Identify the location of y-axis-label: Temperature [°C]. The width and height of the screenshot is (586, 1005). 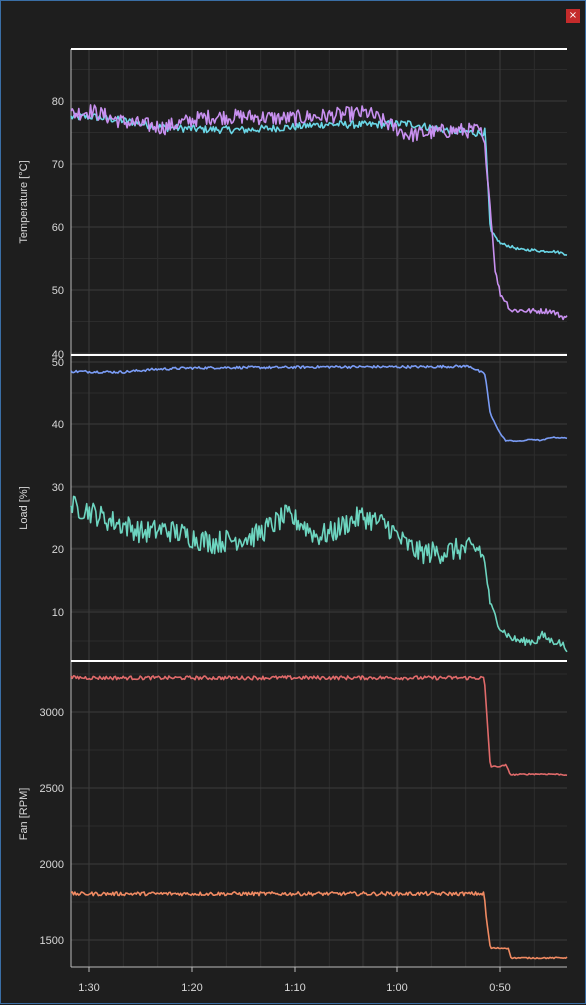
(24, 201).